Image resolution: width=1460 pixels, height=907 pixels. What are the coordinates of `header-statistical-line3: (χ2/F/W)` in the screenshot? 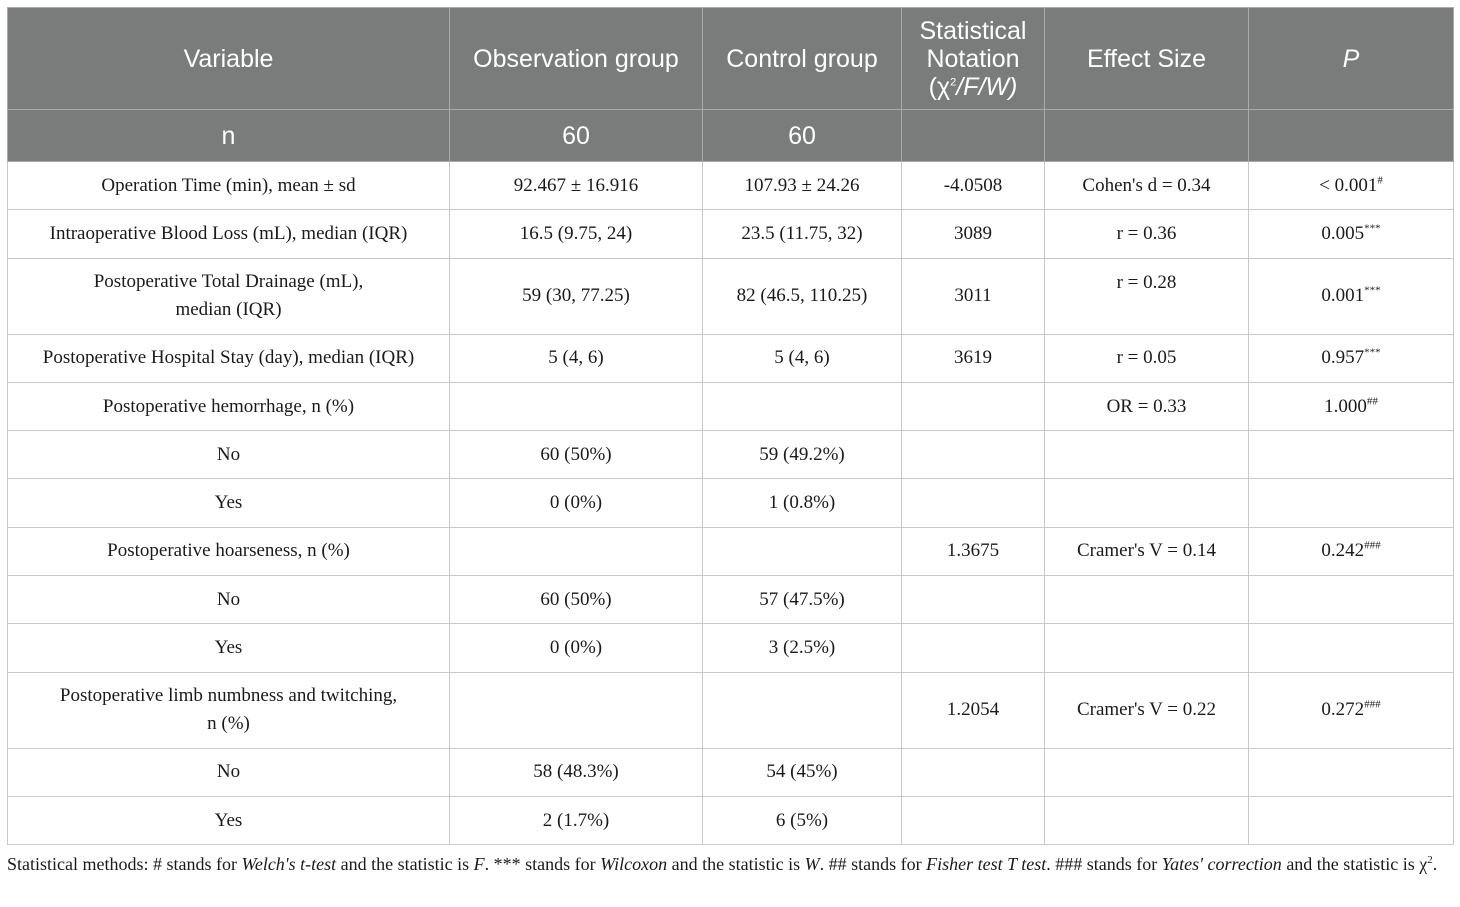 It's located at (973, 86).